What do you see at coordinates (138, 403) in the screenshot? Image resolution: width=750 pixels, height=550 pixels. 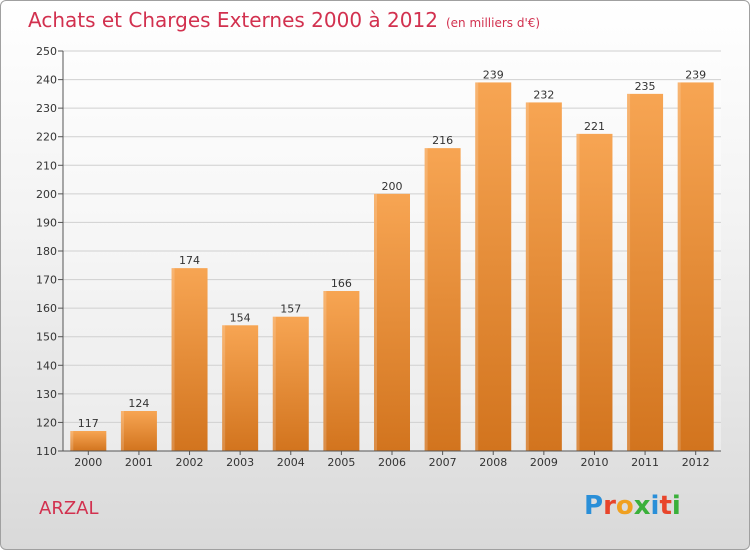 I see `data-label-2001: 124` at bounding box center [138, 403].